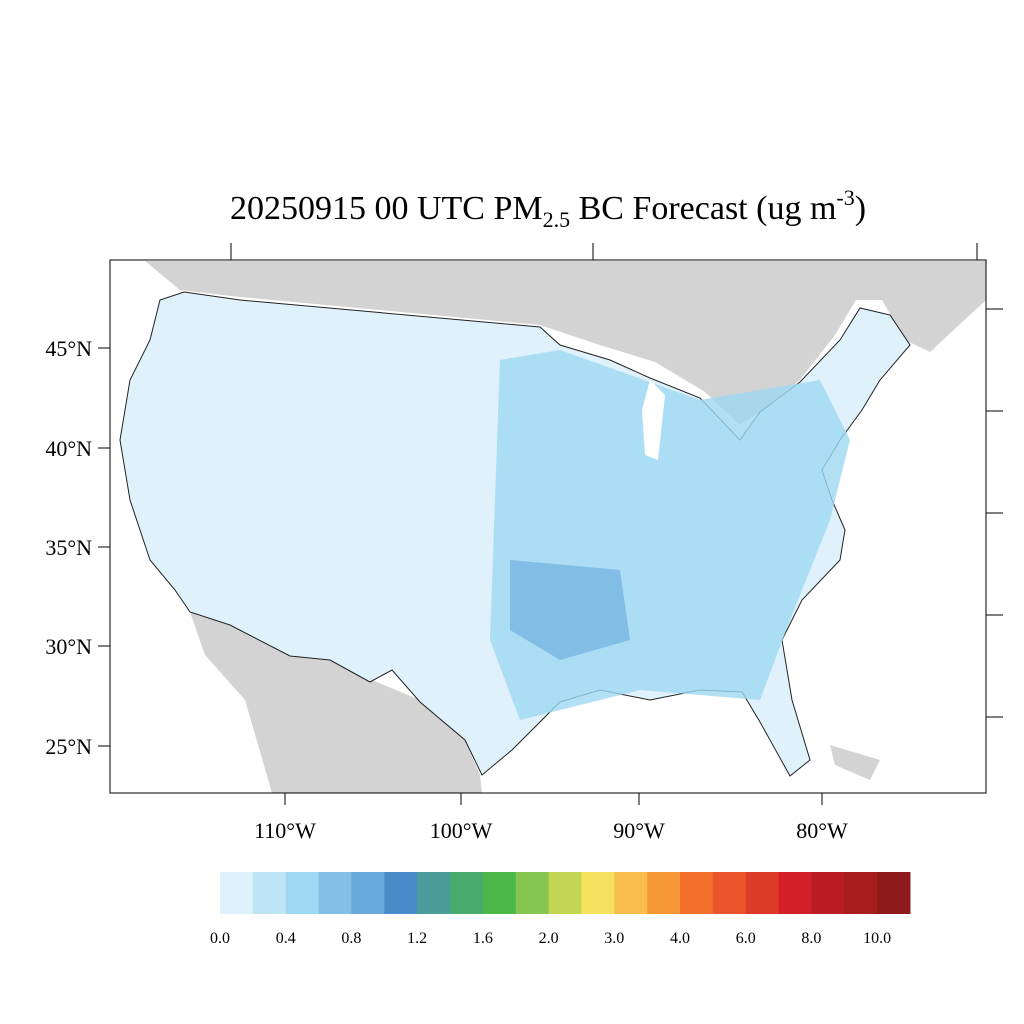 Image resolution: width=1024 pixels, height=1024 pixels. What do you see at coordinates (565, 343) in the screenshot?
I see `canada` at bounding box center [565, 343].